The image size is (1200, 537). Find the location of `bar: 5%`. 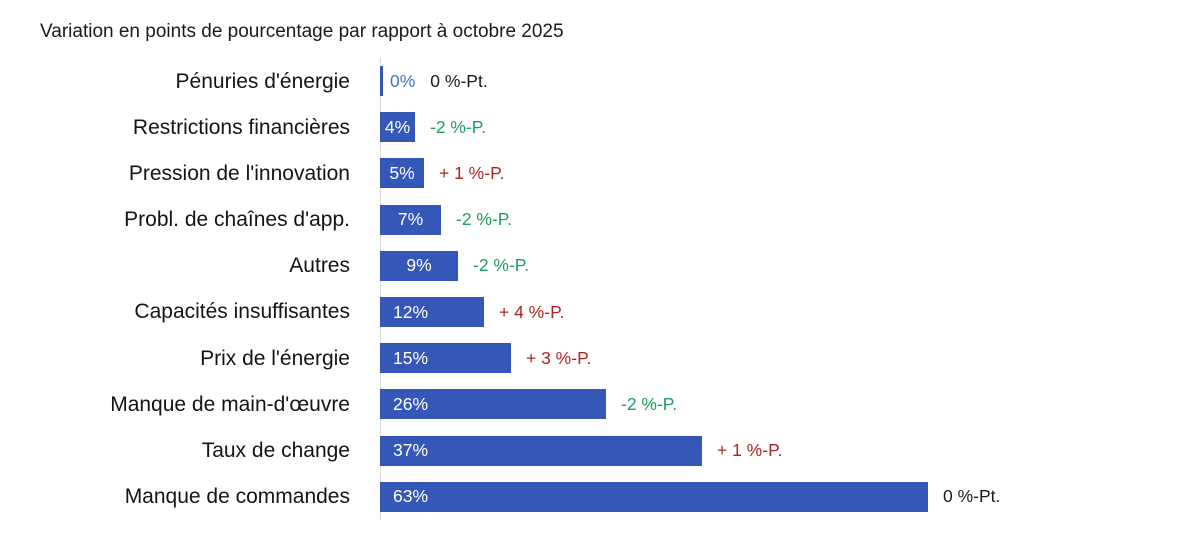

bar: 5% is located at coordinates (402, 173).